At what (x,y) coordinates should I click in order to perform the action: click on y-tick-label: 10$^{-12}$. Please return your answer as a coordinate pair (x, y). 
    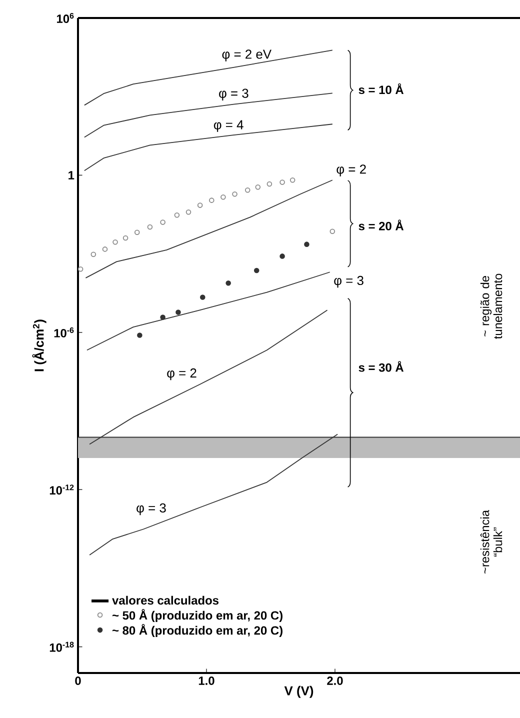
    Looking at the image, I should click on (62, 489).